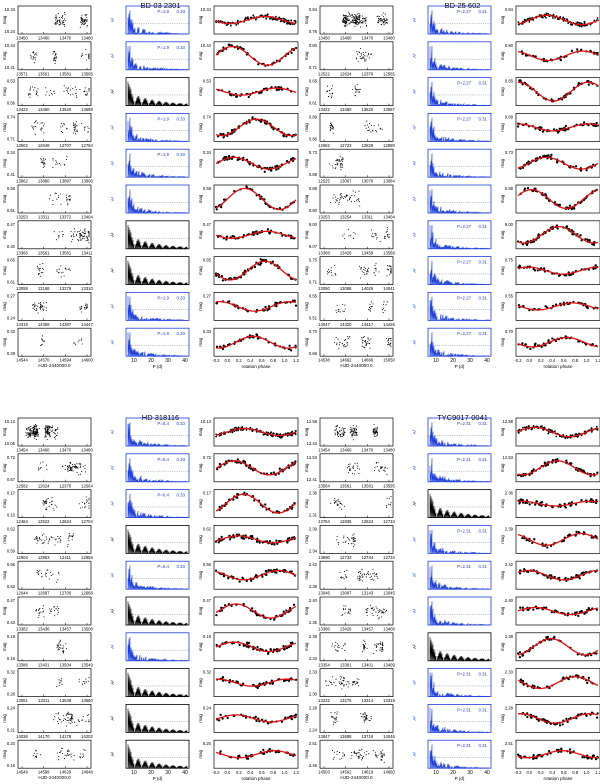  I want to click on period-label: P=6.4, so click(163, 566).